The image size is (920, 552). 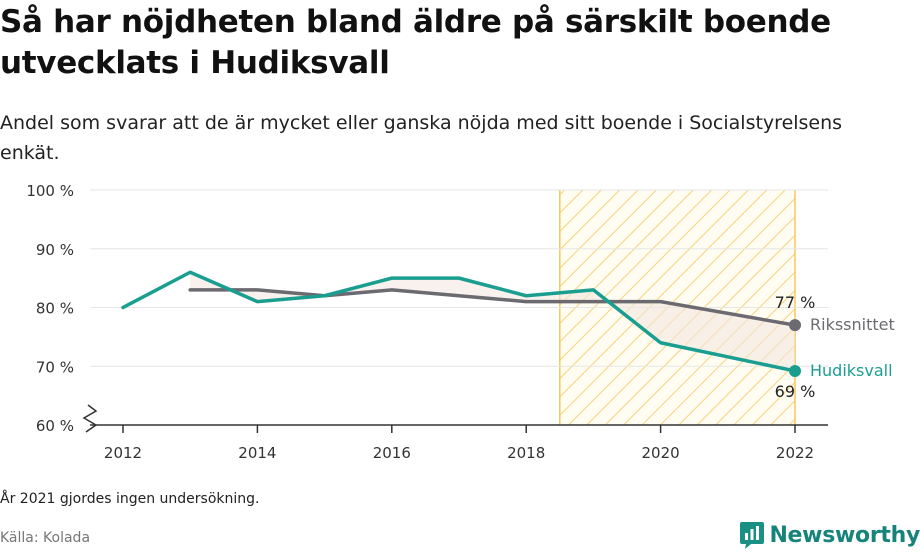 I want to click on x-tick-label: 2014, so click(x=257, y=453).